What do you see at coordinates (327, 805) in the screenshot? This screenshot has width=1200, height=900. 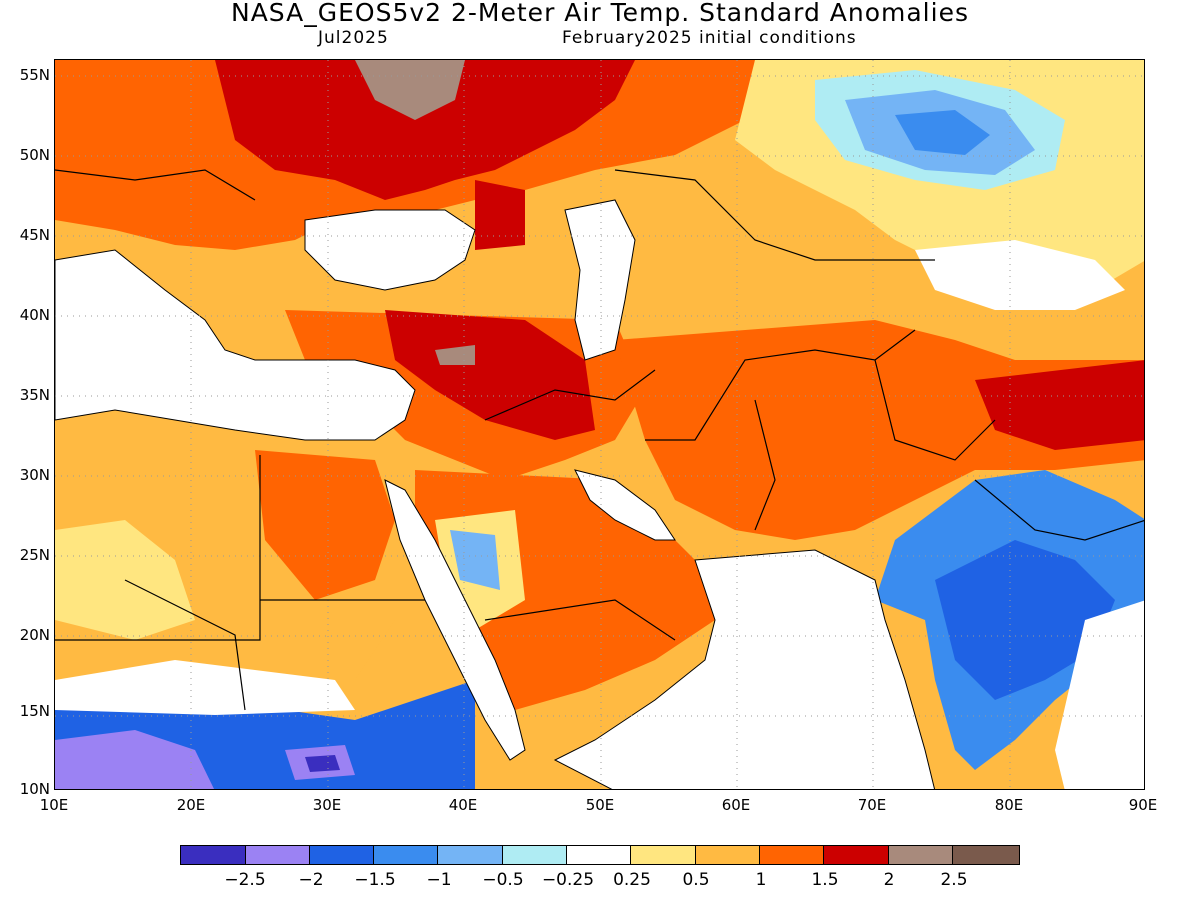 I see `lon-label-30e: 30E` at bounding box center [327, 805].